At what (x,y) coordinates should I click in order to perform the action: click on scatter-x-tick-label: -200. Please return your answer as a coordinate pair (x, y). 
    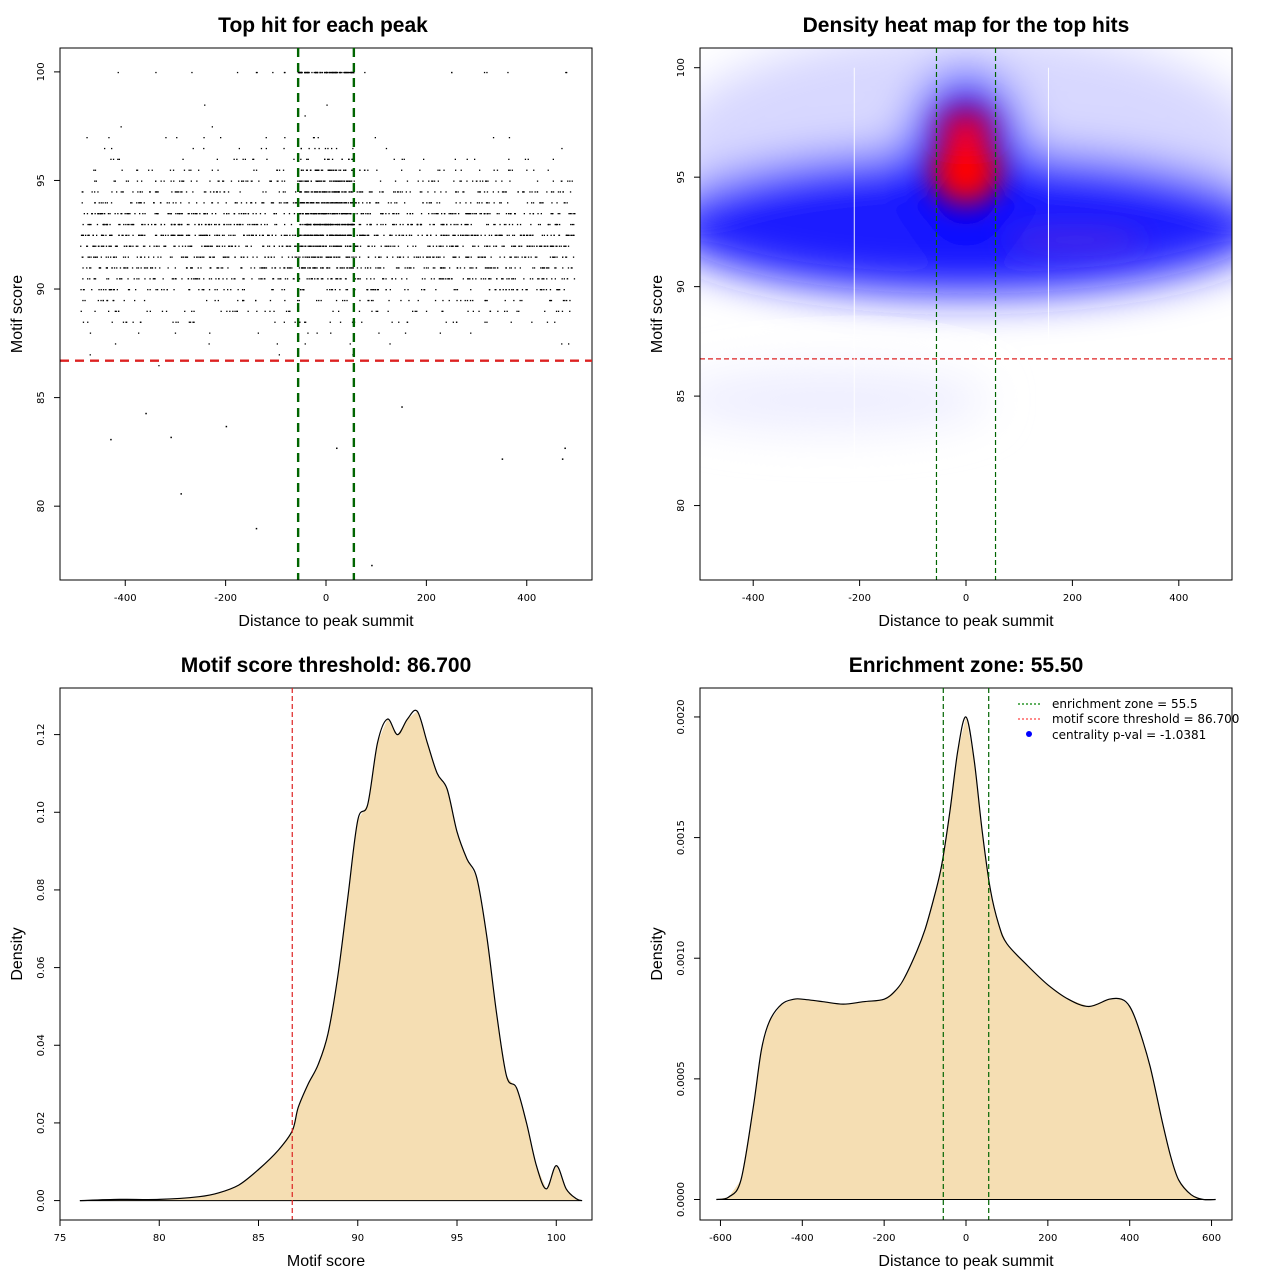
    Looking at the image, I should click on (225, 598).